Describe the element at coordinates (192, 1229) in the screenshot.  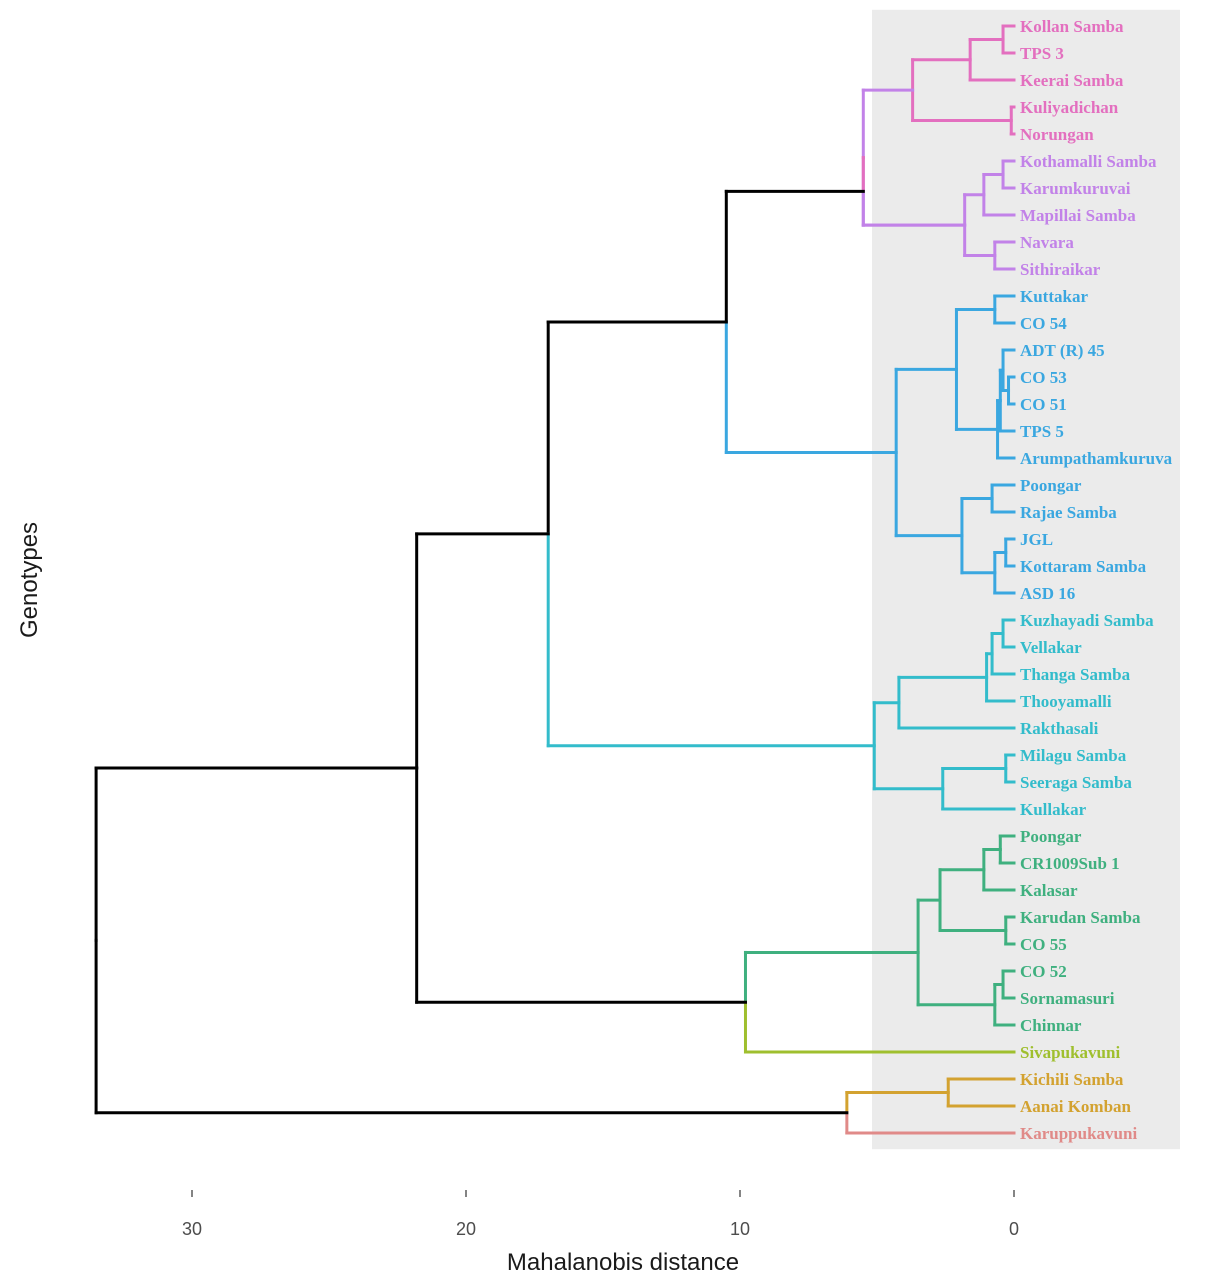
I see `x-tick-label: 30` at that location.